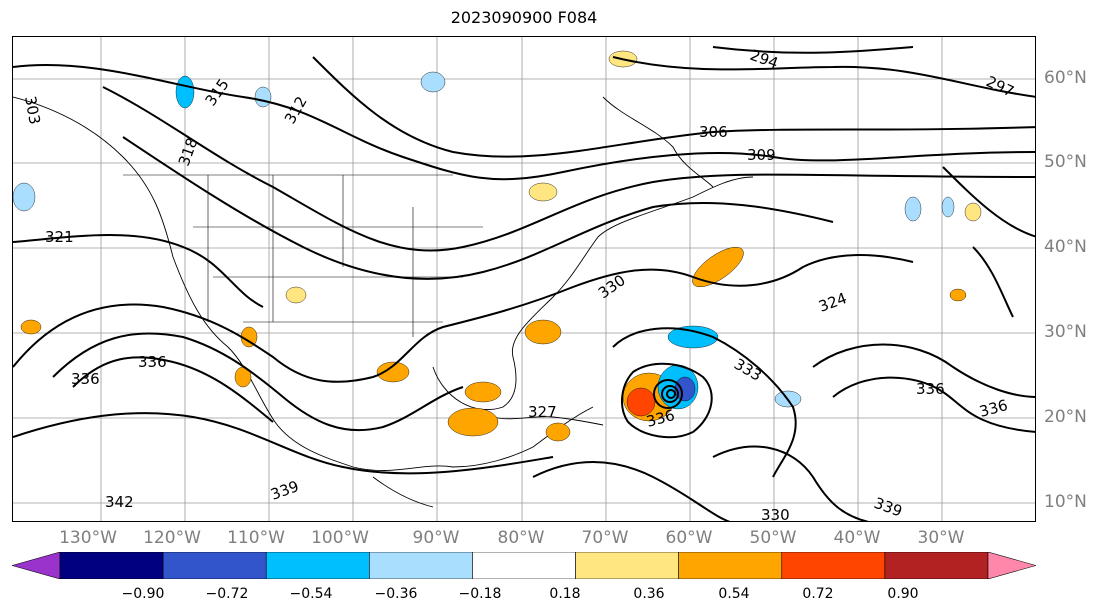 The height and width of the screenshot is (615, 1105). What do you see at coordinates (217, 93) in the screenshot?
I see `contour-label: 315` at bounding box center [217, 93].